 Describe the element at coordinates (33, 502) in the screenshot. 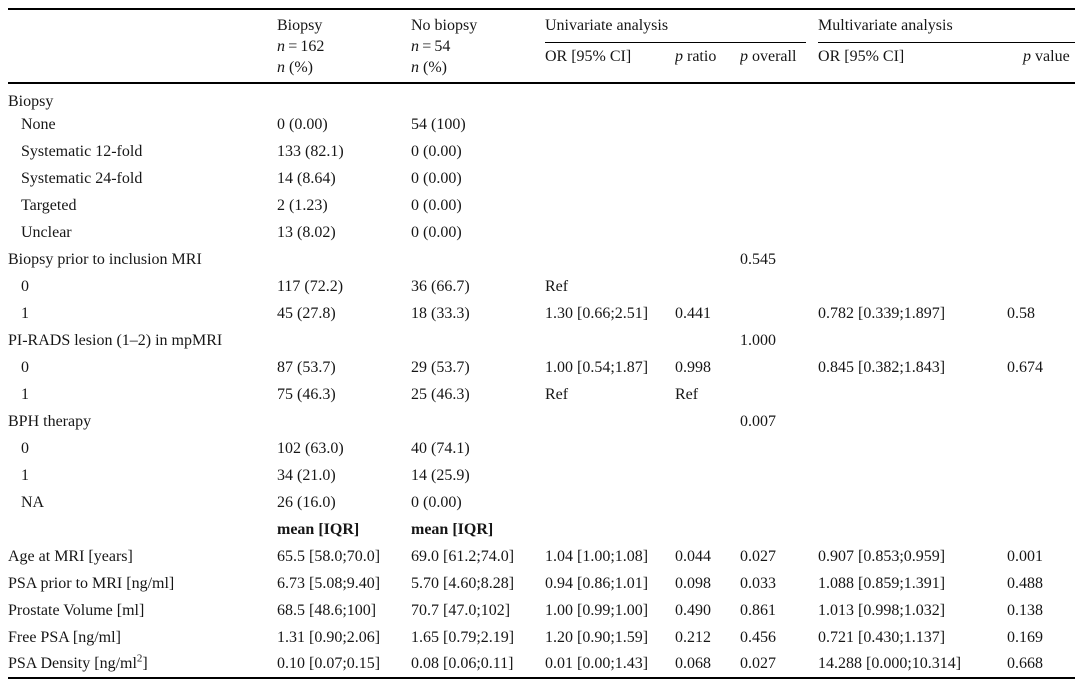

I see `row-label: NA` at that location.